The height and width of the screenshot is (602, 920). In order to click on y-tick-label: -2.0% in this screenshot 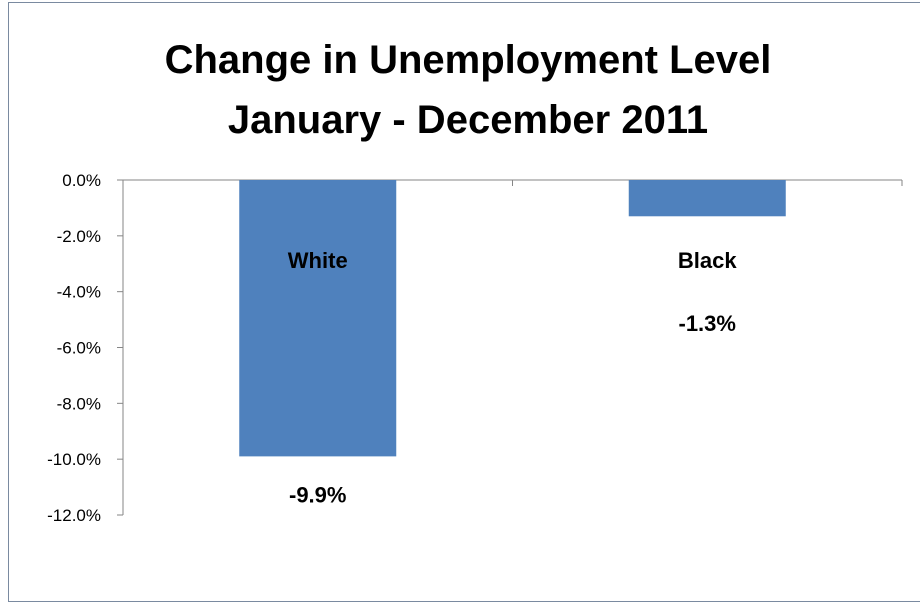, I will do `click(79, 236)`.